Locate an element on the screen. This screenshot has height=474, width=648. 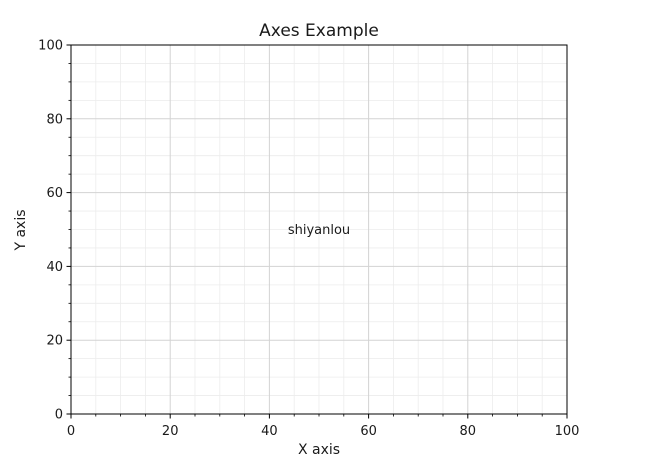
x-tick-label: 40 is located at coordinates (269, 431).